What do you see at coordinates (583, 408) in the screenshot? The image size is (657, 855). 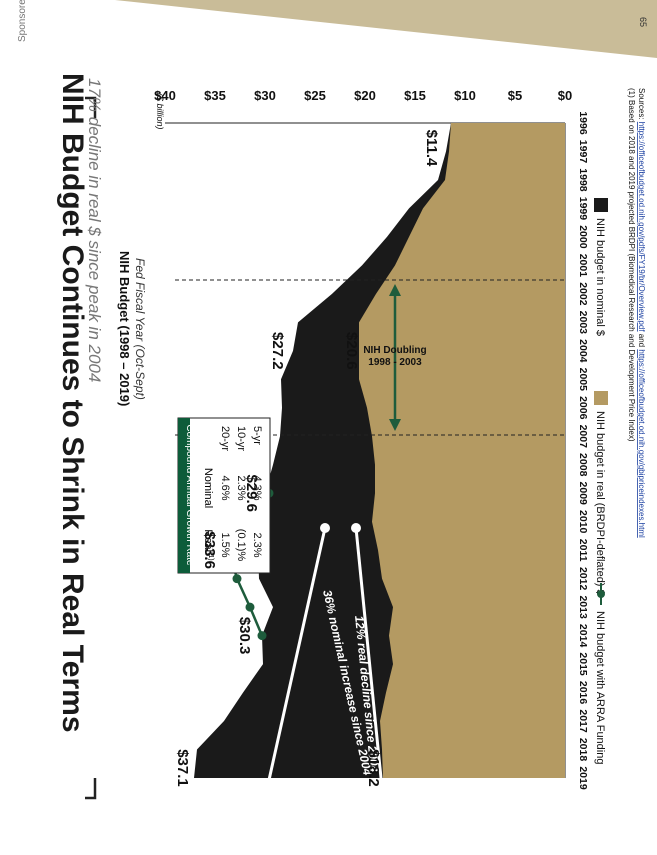 I see `x-tick-label: 2006` at bounding box center [583, 408].